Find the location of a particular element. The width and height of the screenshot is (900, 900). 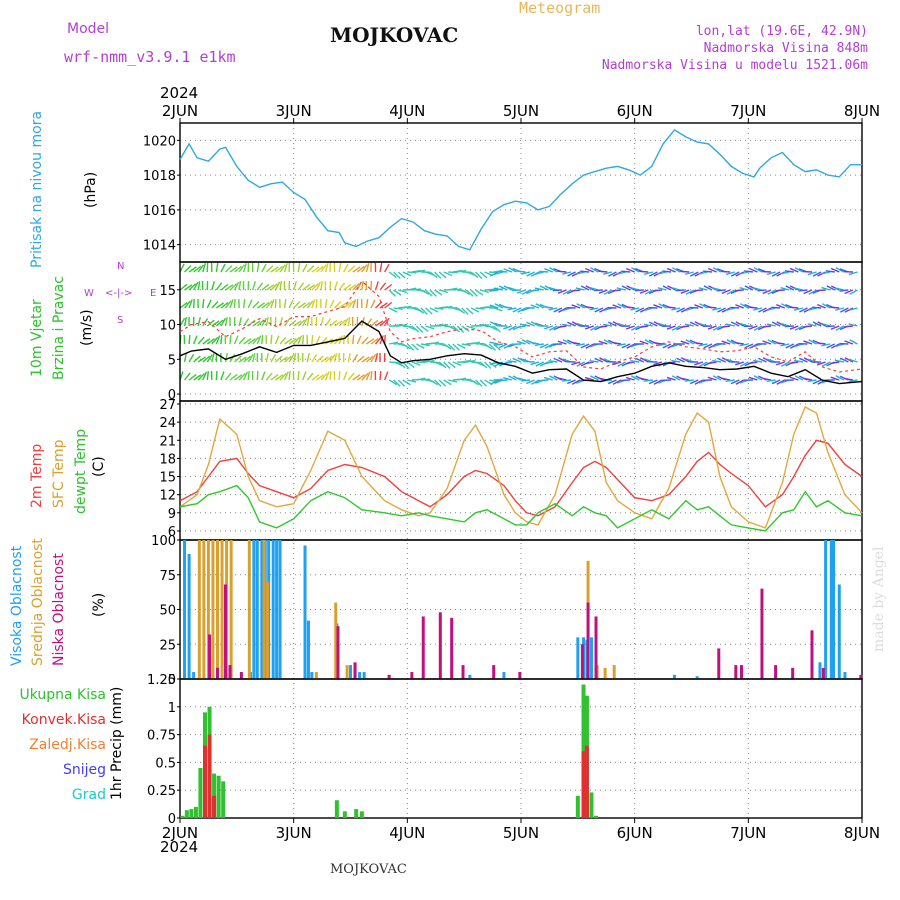

model-name: wrf-nmm_v3.9.1 e1km is located at coordinates (150, 57).